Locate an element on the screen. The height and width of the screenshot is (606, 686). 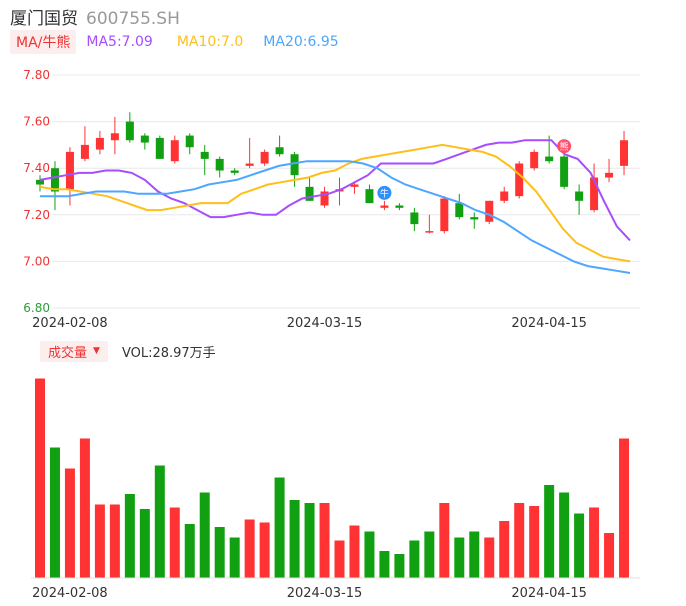
stock-code: 600755.SH is located at coordinates (133, 19).